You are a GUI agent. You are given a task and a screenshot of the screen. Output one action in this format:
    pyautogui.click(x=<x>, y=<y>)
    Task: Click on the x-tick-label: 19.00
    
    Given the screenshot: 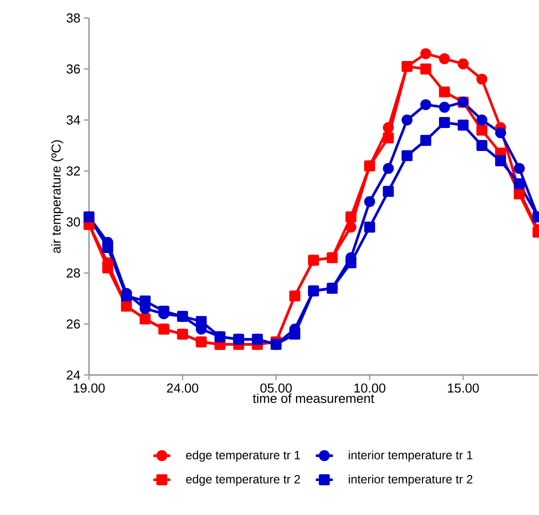 What is the action you would take?
    pyautogui.click(x=89, y=388)
    